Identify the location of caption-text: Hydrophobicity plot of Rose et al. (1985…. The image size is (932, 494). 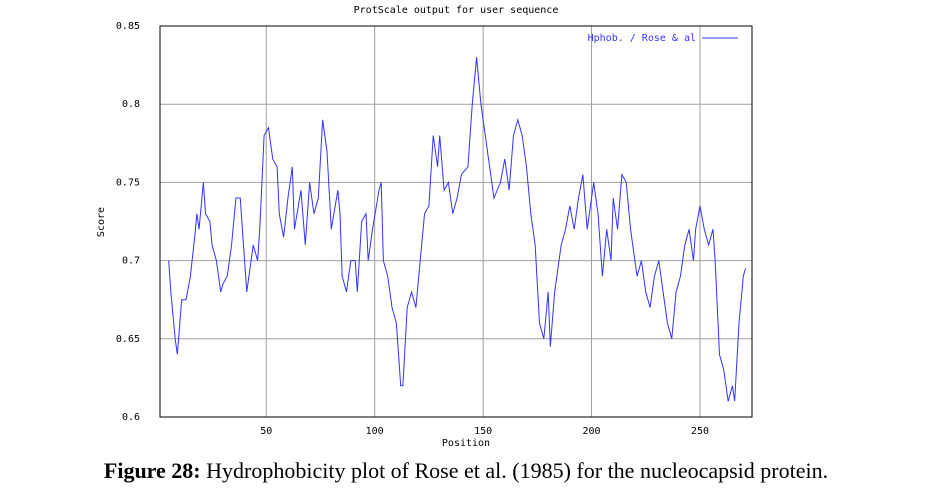
(517, 470).